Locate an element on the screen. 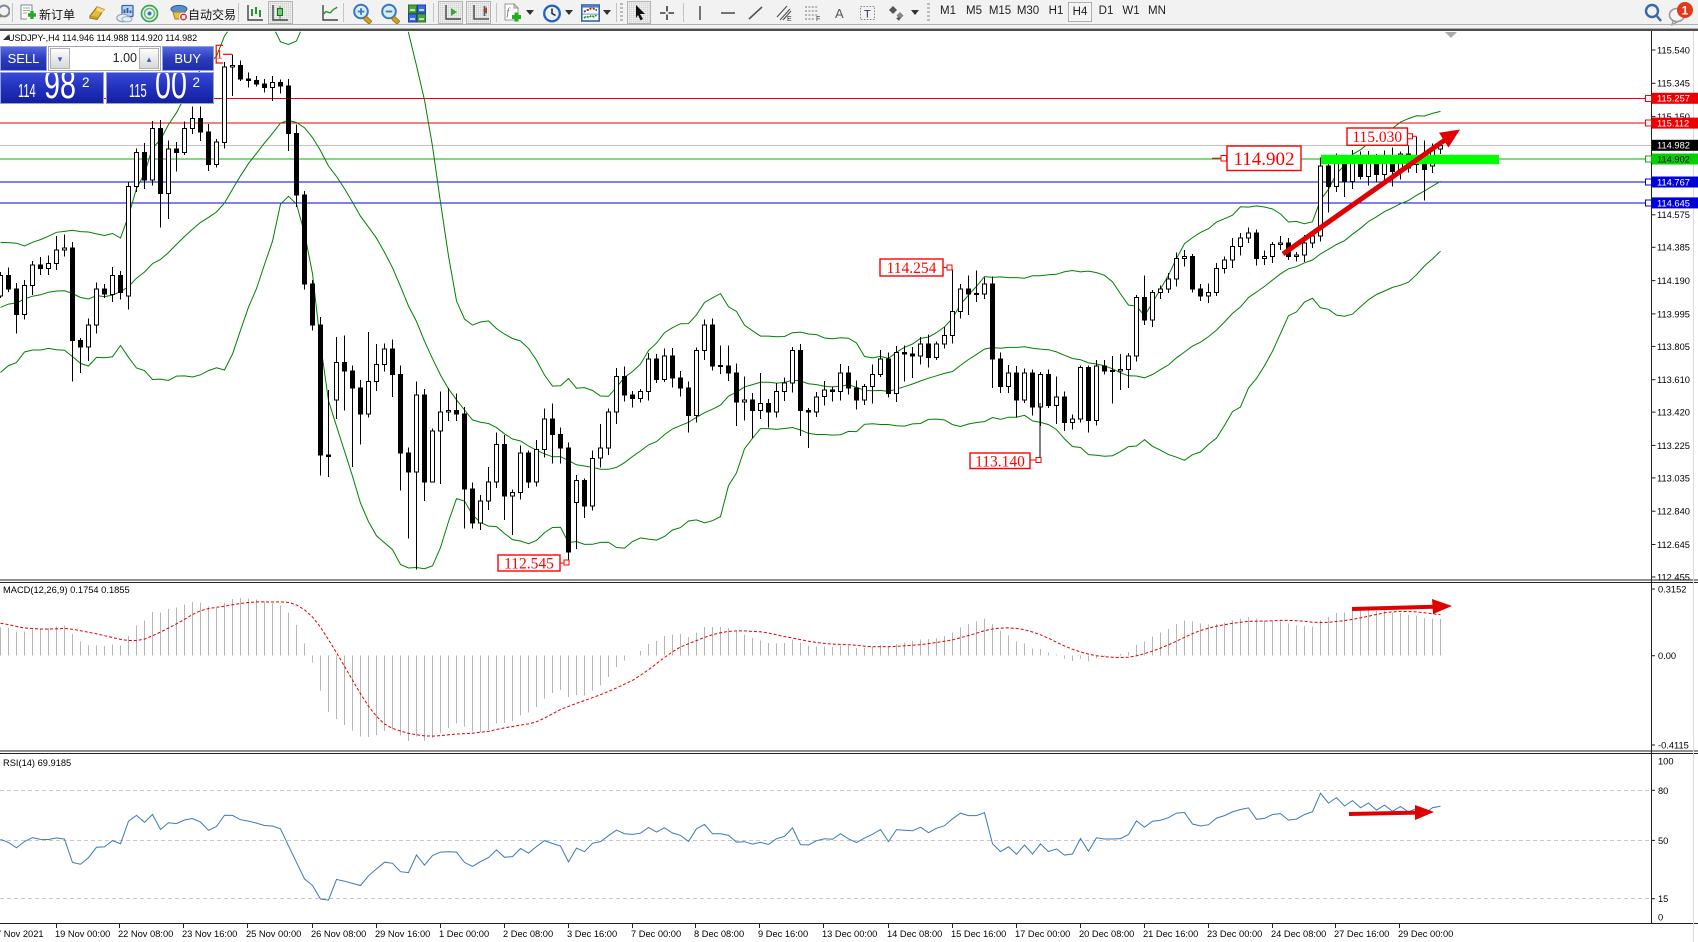  svg-text: 113.225 is located at coordinates (1673, 446).